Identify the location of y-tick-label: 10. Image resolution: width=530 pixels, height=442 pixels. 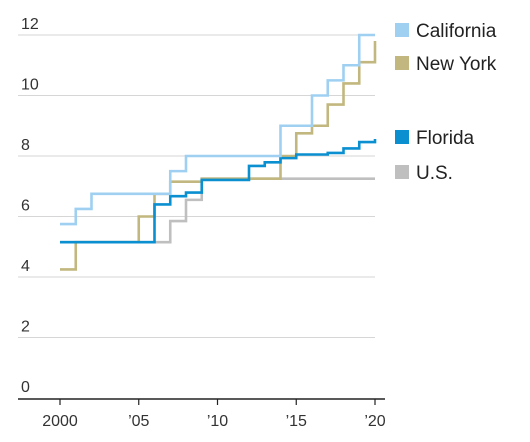
(30, 85).